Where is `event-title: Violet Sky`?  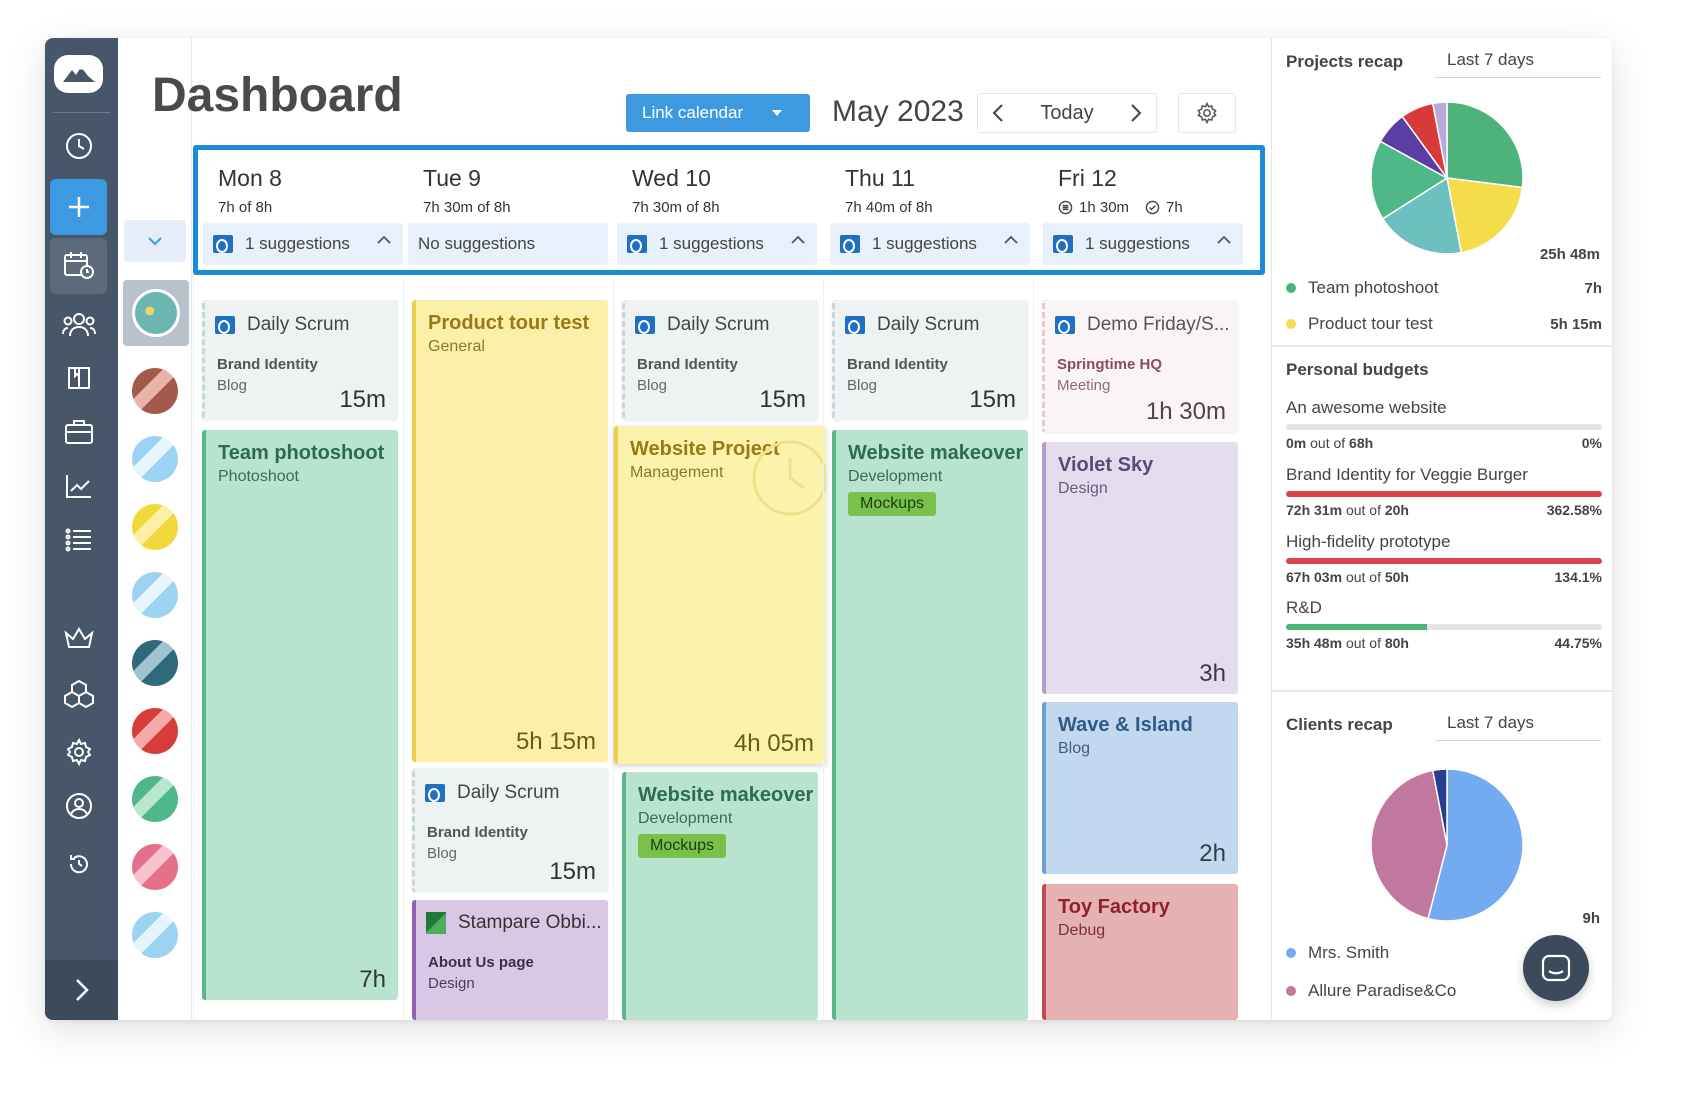
event-title: Violet Sky is located at coordinates (1106, 465).